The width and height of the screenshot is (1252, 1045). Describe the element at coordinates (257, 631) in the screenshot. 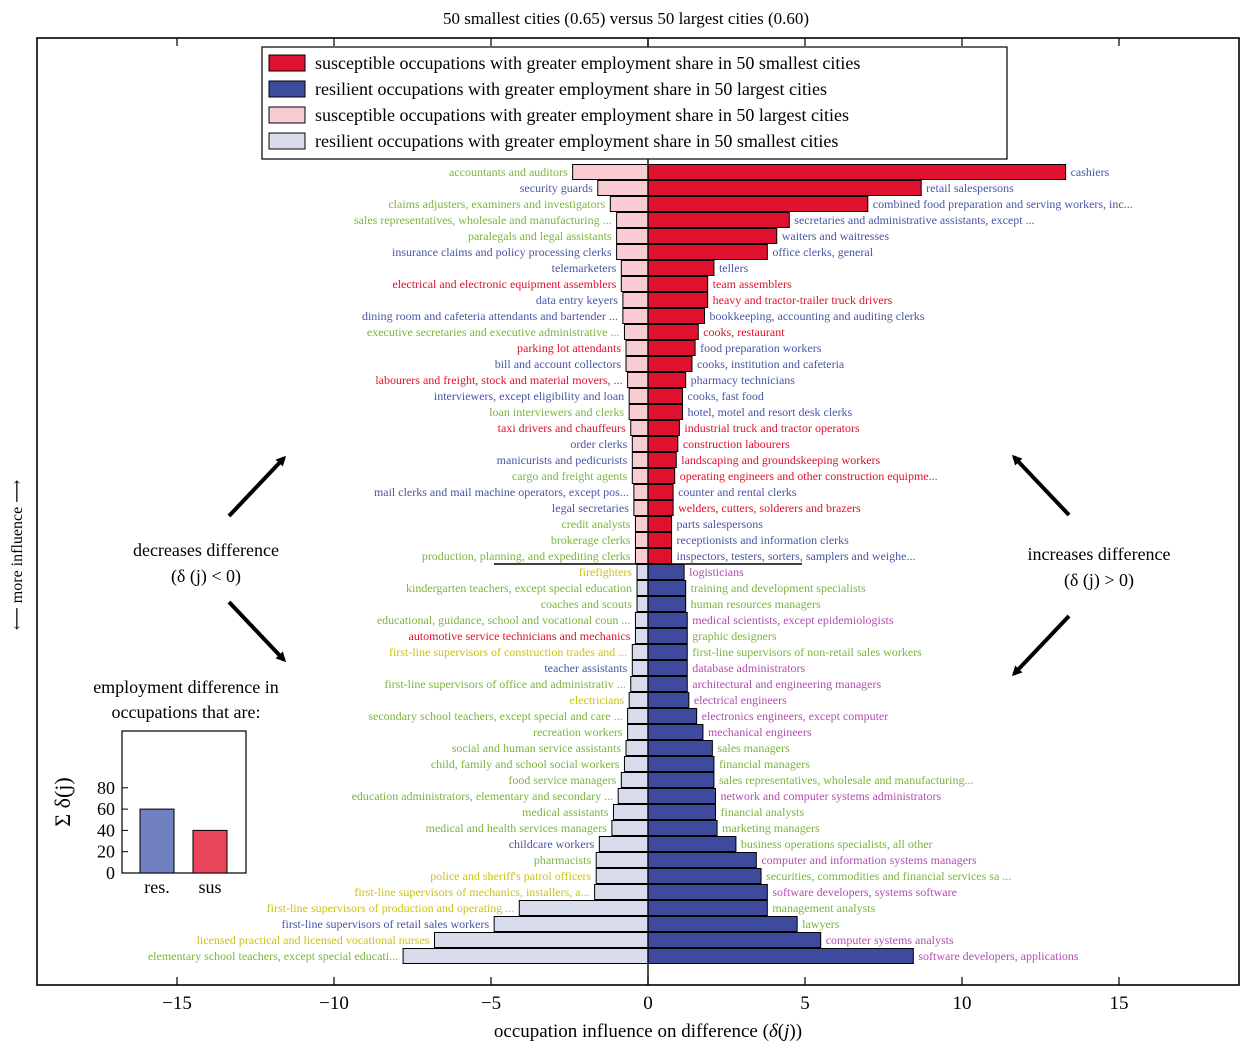

I see `arrow-down-left` at that location.